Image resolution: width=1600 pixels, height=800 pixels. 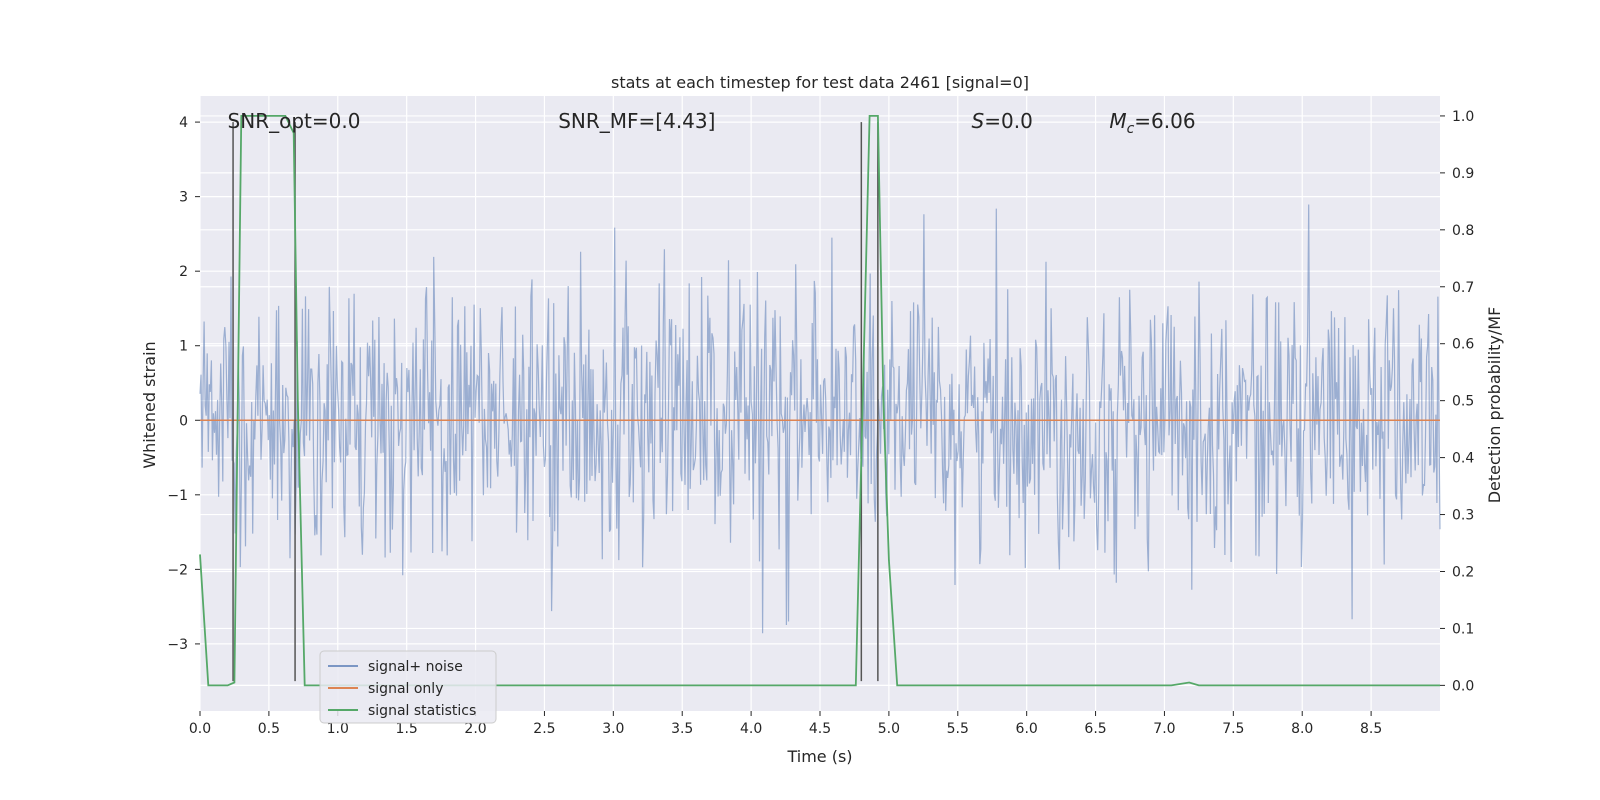 I want to click on x-tick-label: 5.0, so click(x=889, y=729).